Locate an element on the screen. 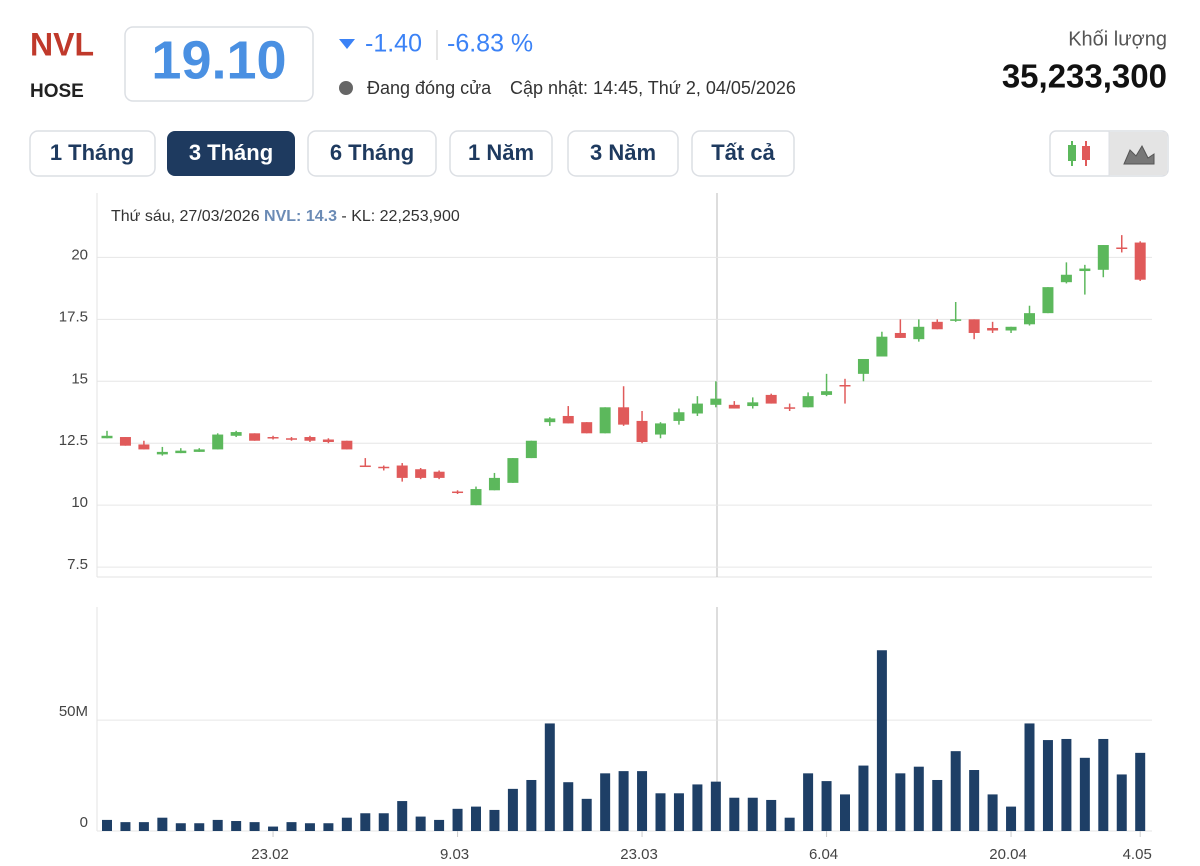 The image size is (1200, 866). tab-active is located at coordinates (231, 153).